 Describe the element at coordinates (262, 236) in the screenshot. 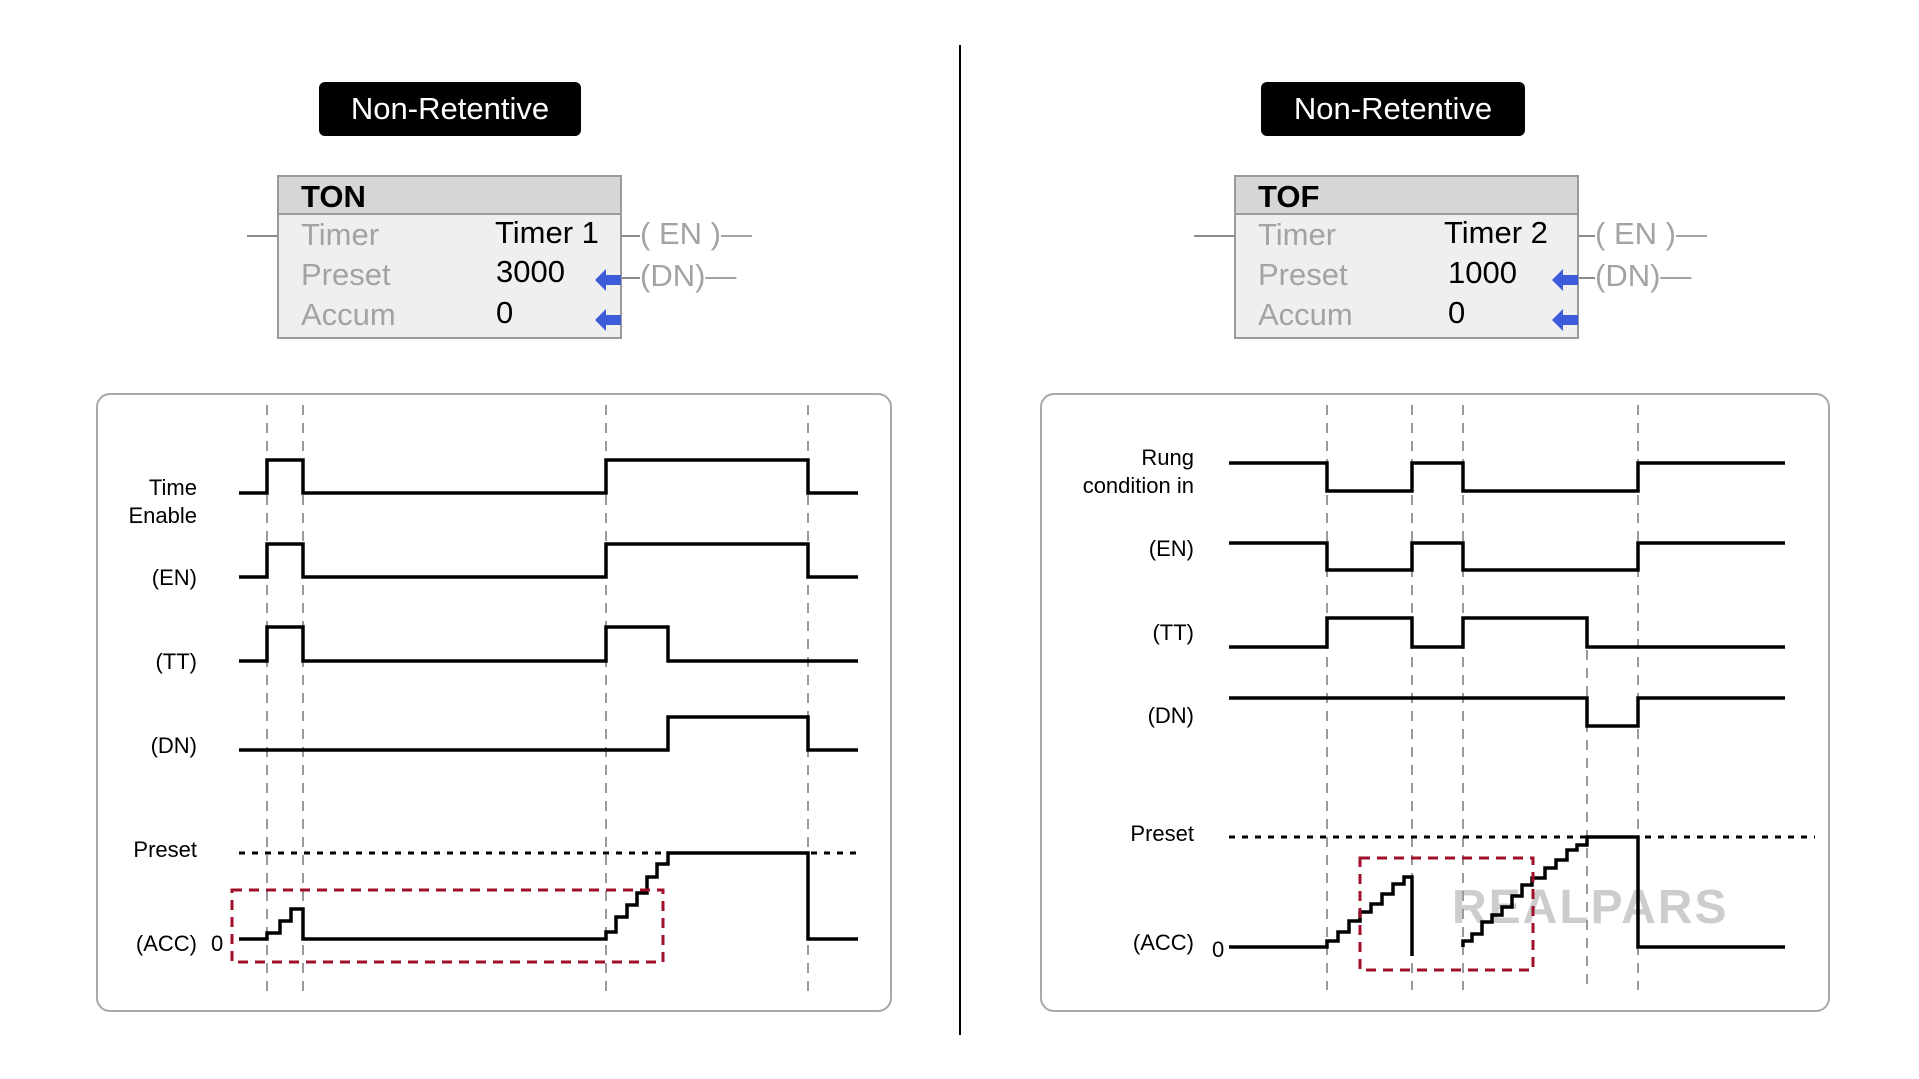

I see `ton-input-rail` at that location.